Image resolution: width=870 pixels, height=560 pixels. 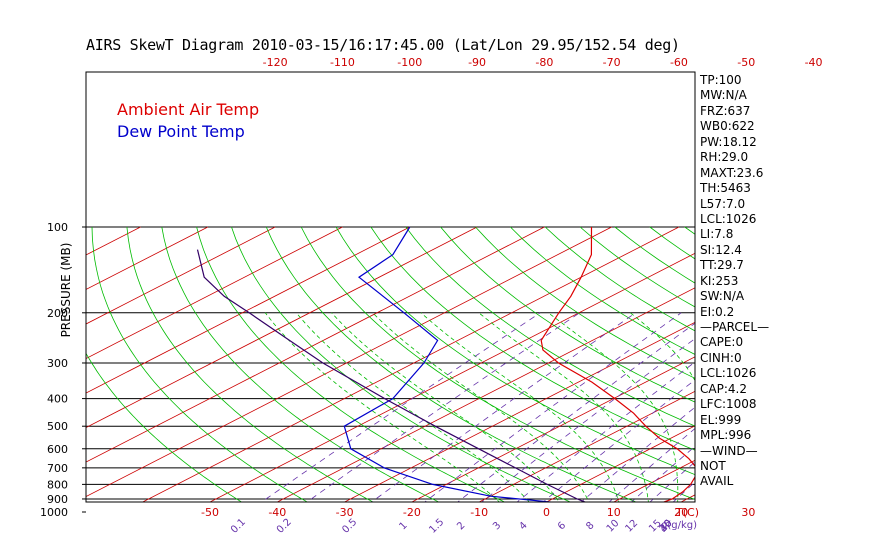 I want to click on mixing-ratio-tick-label: 12, so click(x=632, y=526).